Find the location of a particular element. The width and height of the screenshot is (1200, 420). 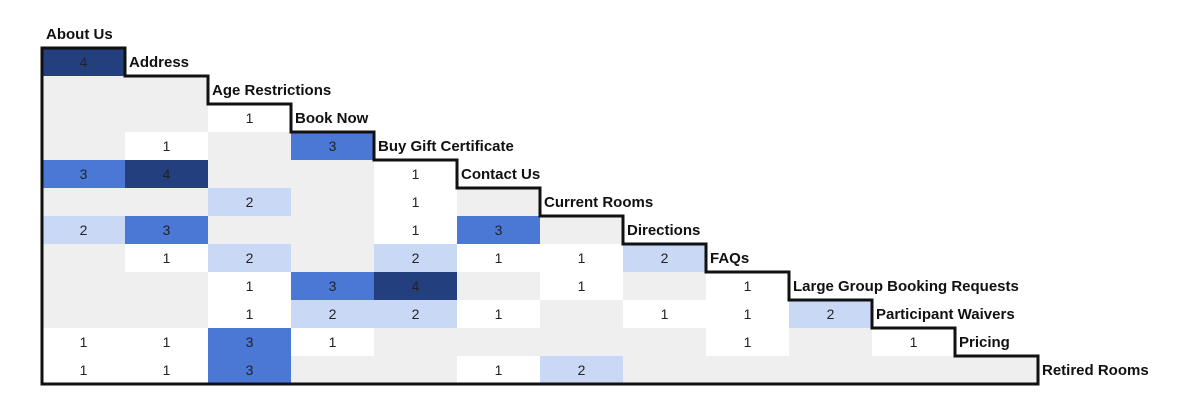

item-label: Retired Rooms is located at coordinates (1095, 370).